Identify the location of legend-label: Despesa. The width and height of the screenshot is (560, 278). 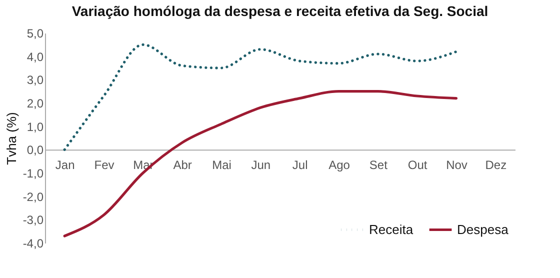
(483, 229).